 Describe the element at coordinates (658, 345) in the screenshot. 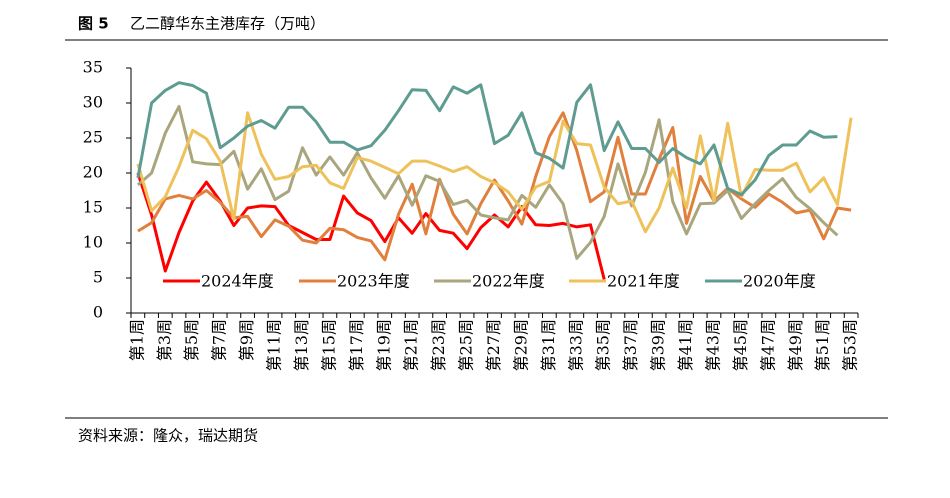

I see `x-tick-label: 第39周` at that location.